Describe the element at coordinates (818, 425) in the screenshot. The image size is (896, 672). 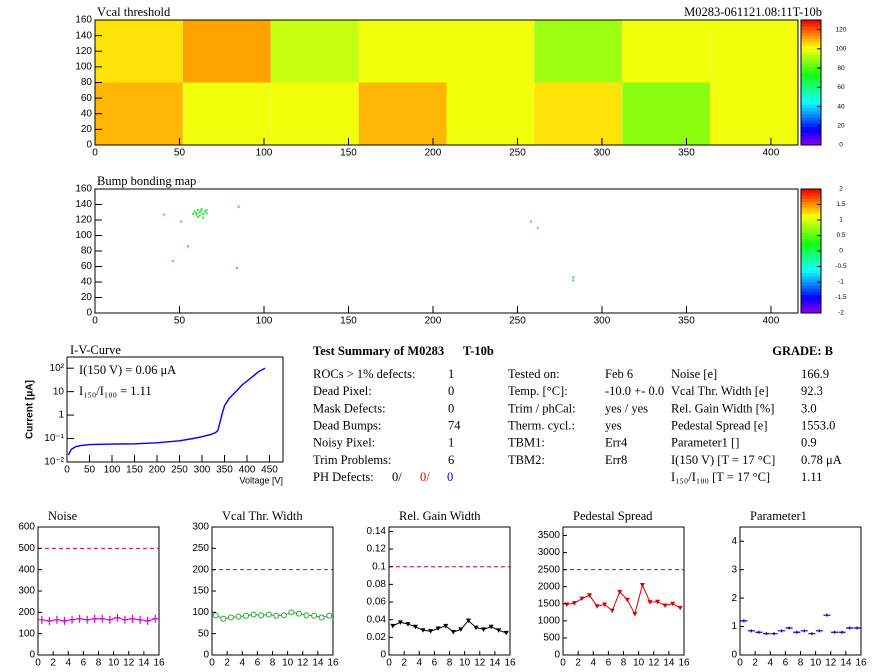
I see `summary-value: 1553.0` at that location.